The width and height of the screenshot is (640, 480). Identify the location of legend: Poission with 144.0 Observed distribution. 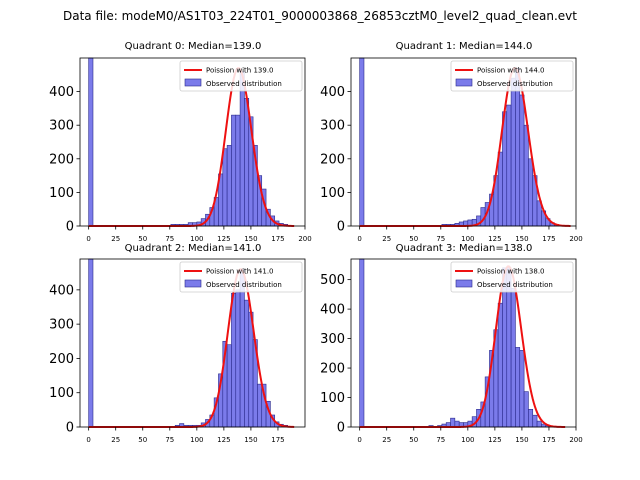
(512, 76).